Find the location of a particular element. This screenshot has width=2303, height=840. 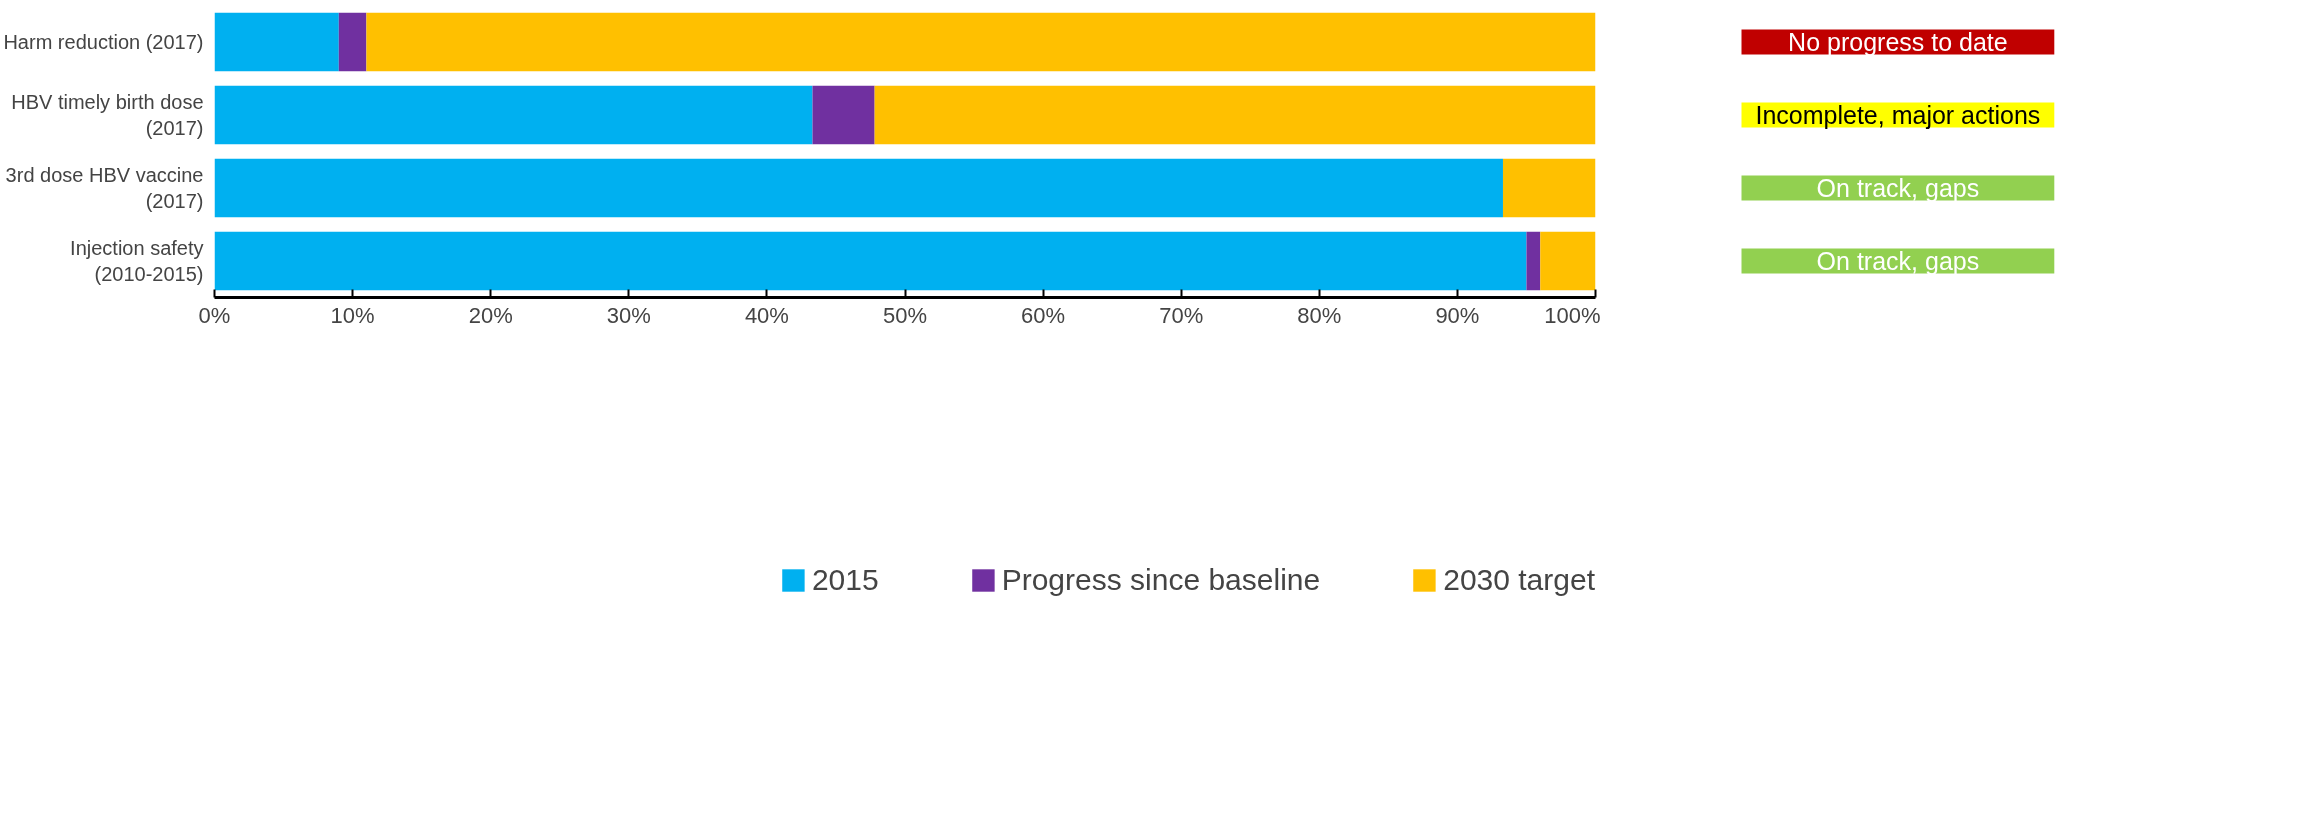

x-tick-label: 60% is located at coordinates (1043, 315).